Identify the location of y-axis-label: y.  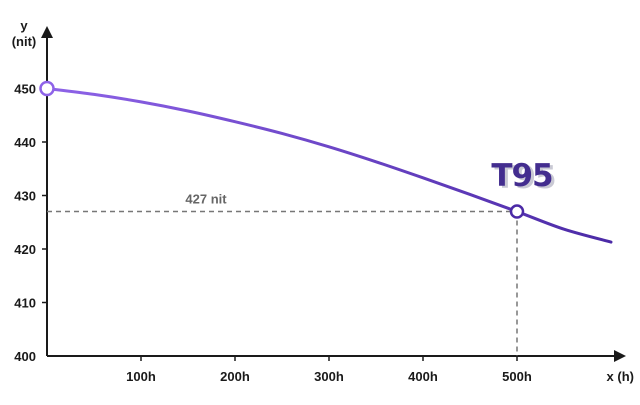
(24, 25).